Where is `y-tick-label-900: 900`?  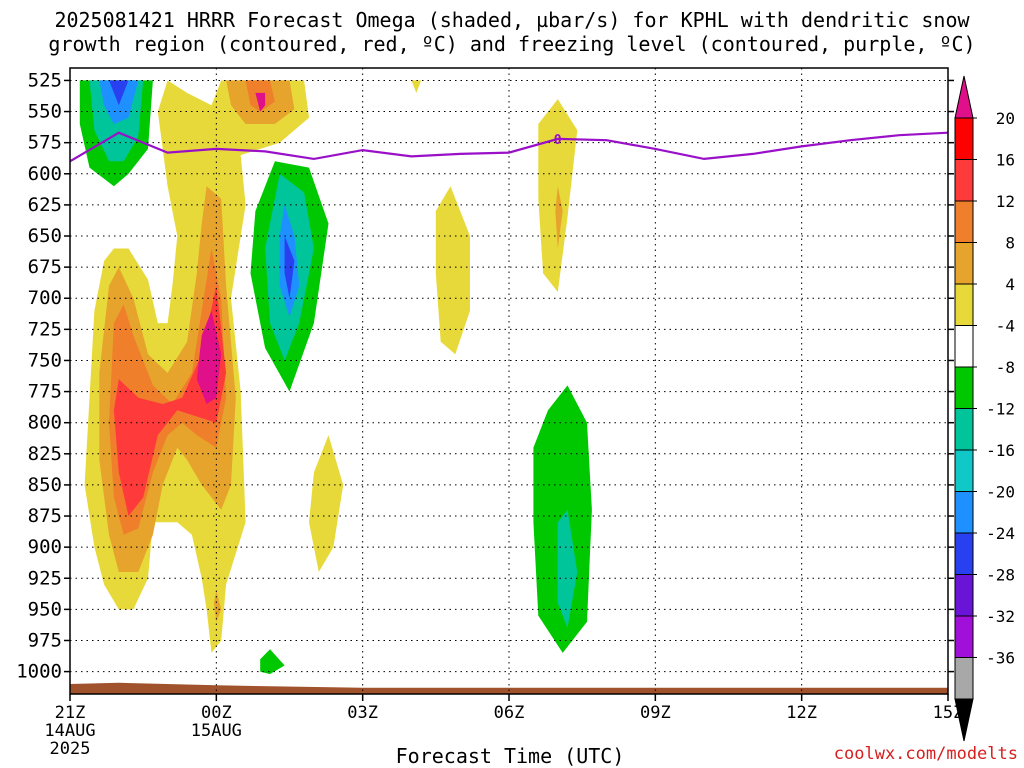 y-tick-label-900: 900 is located at coordinates (45, 547).